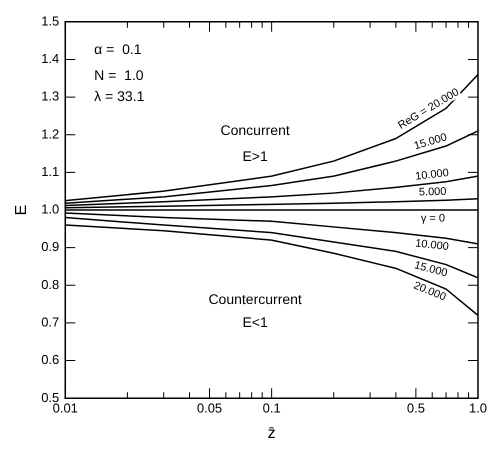 The height and width of the screenshot is (455, 502). Describe the element at coordinates (255, 299) in the screenshot. I see `annotation: Countercurrent` at that location.